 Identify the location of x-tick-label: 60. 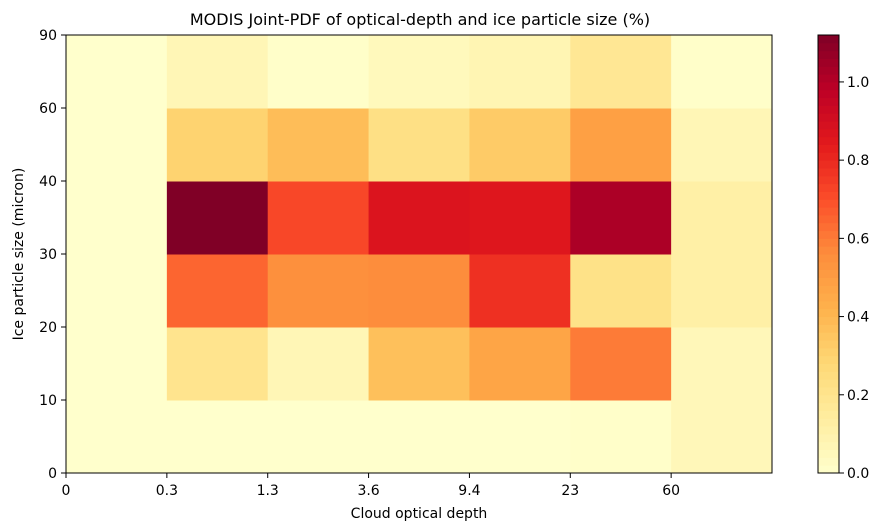
(671, 491).